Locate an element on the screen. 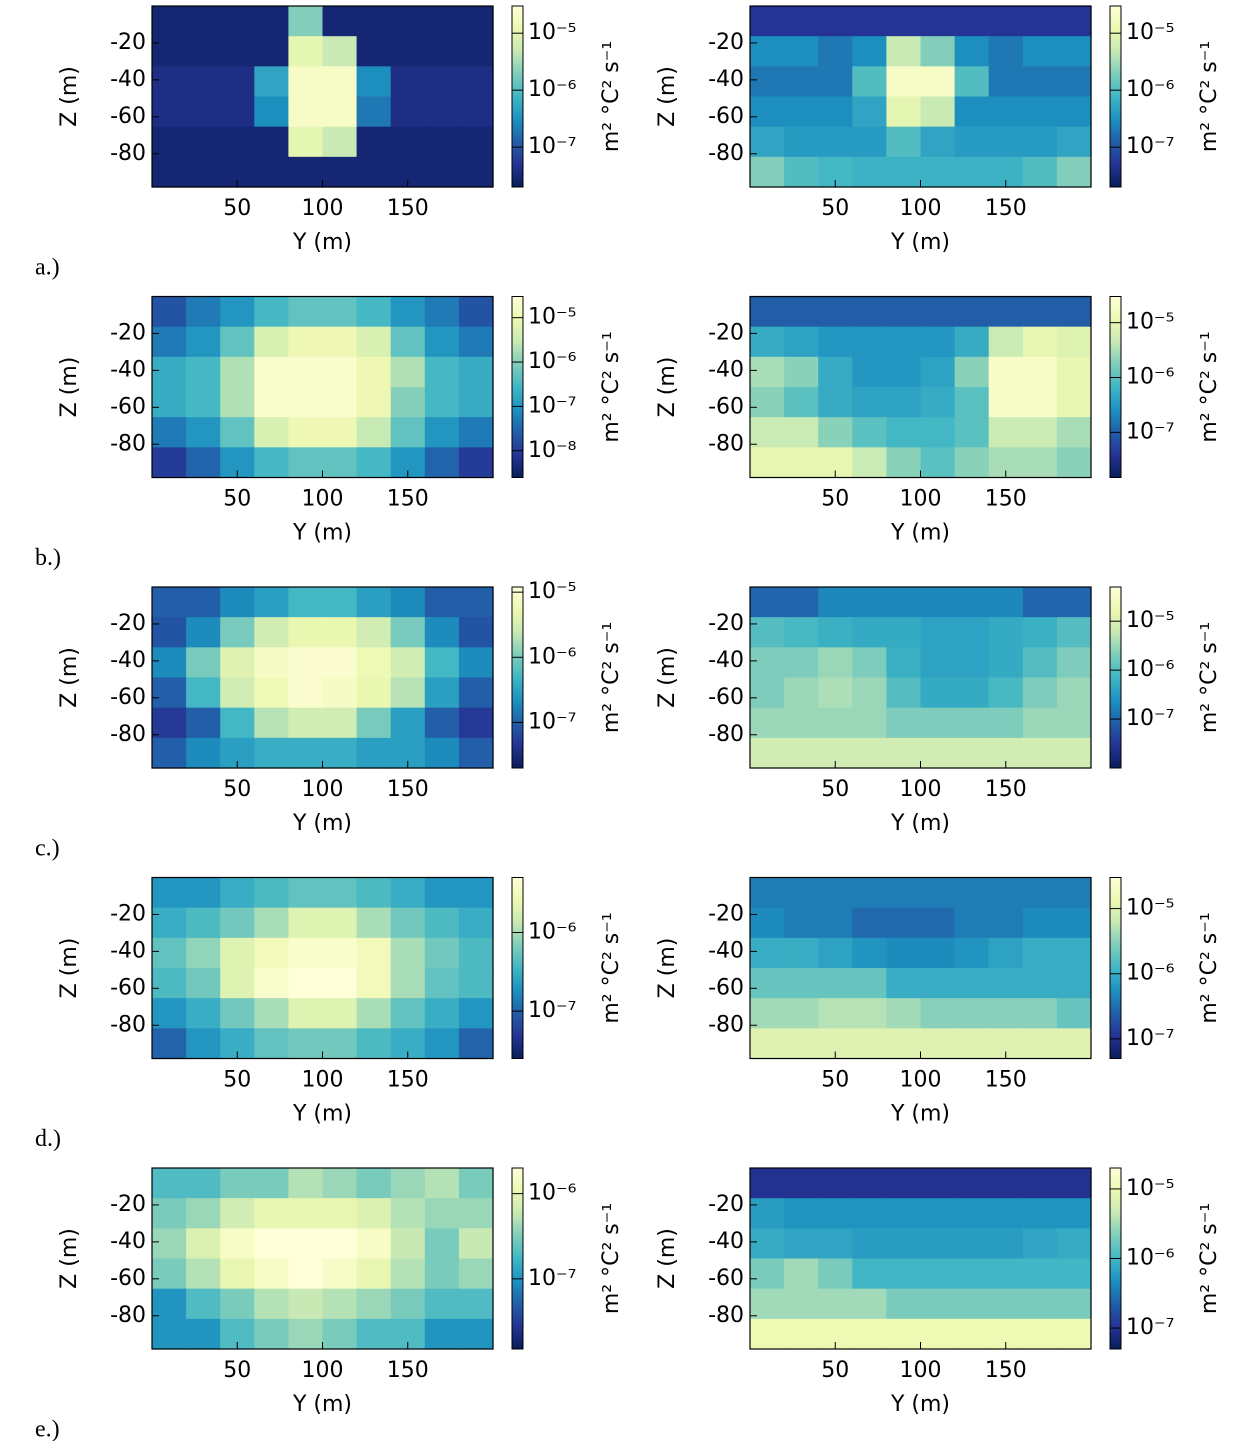 The height and width of the screenshot is (1441, 1235). panel-label: d.) is located at coordinates (48, 1139).